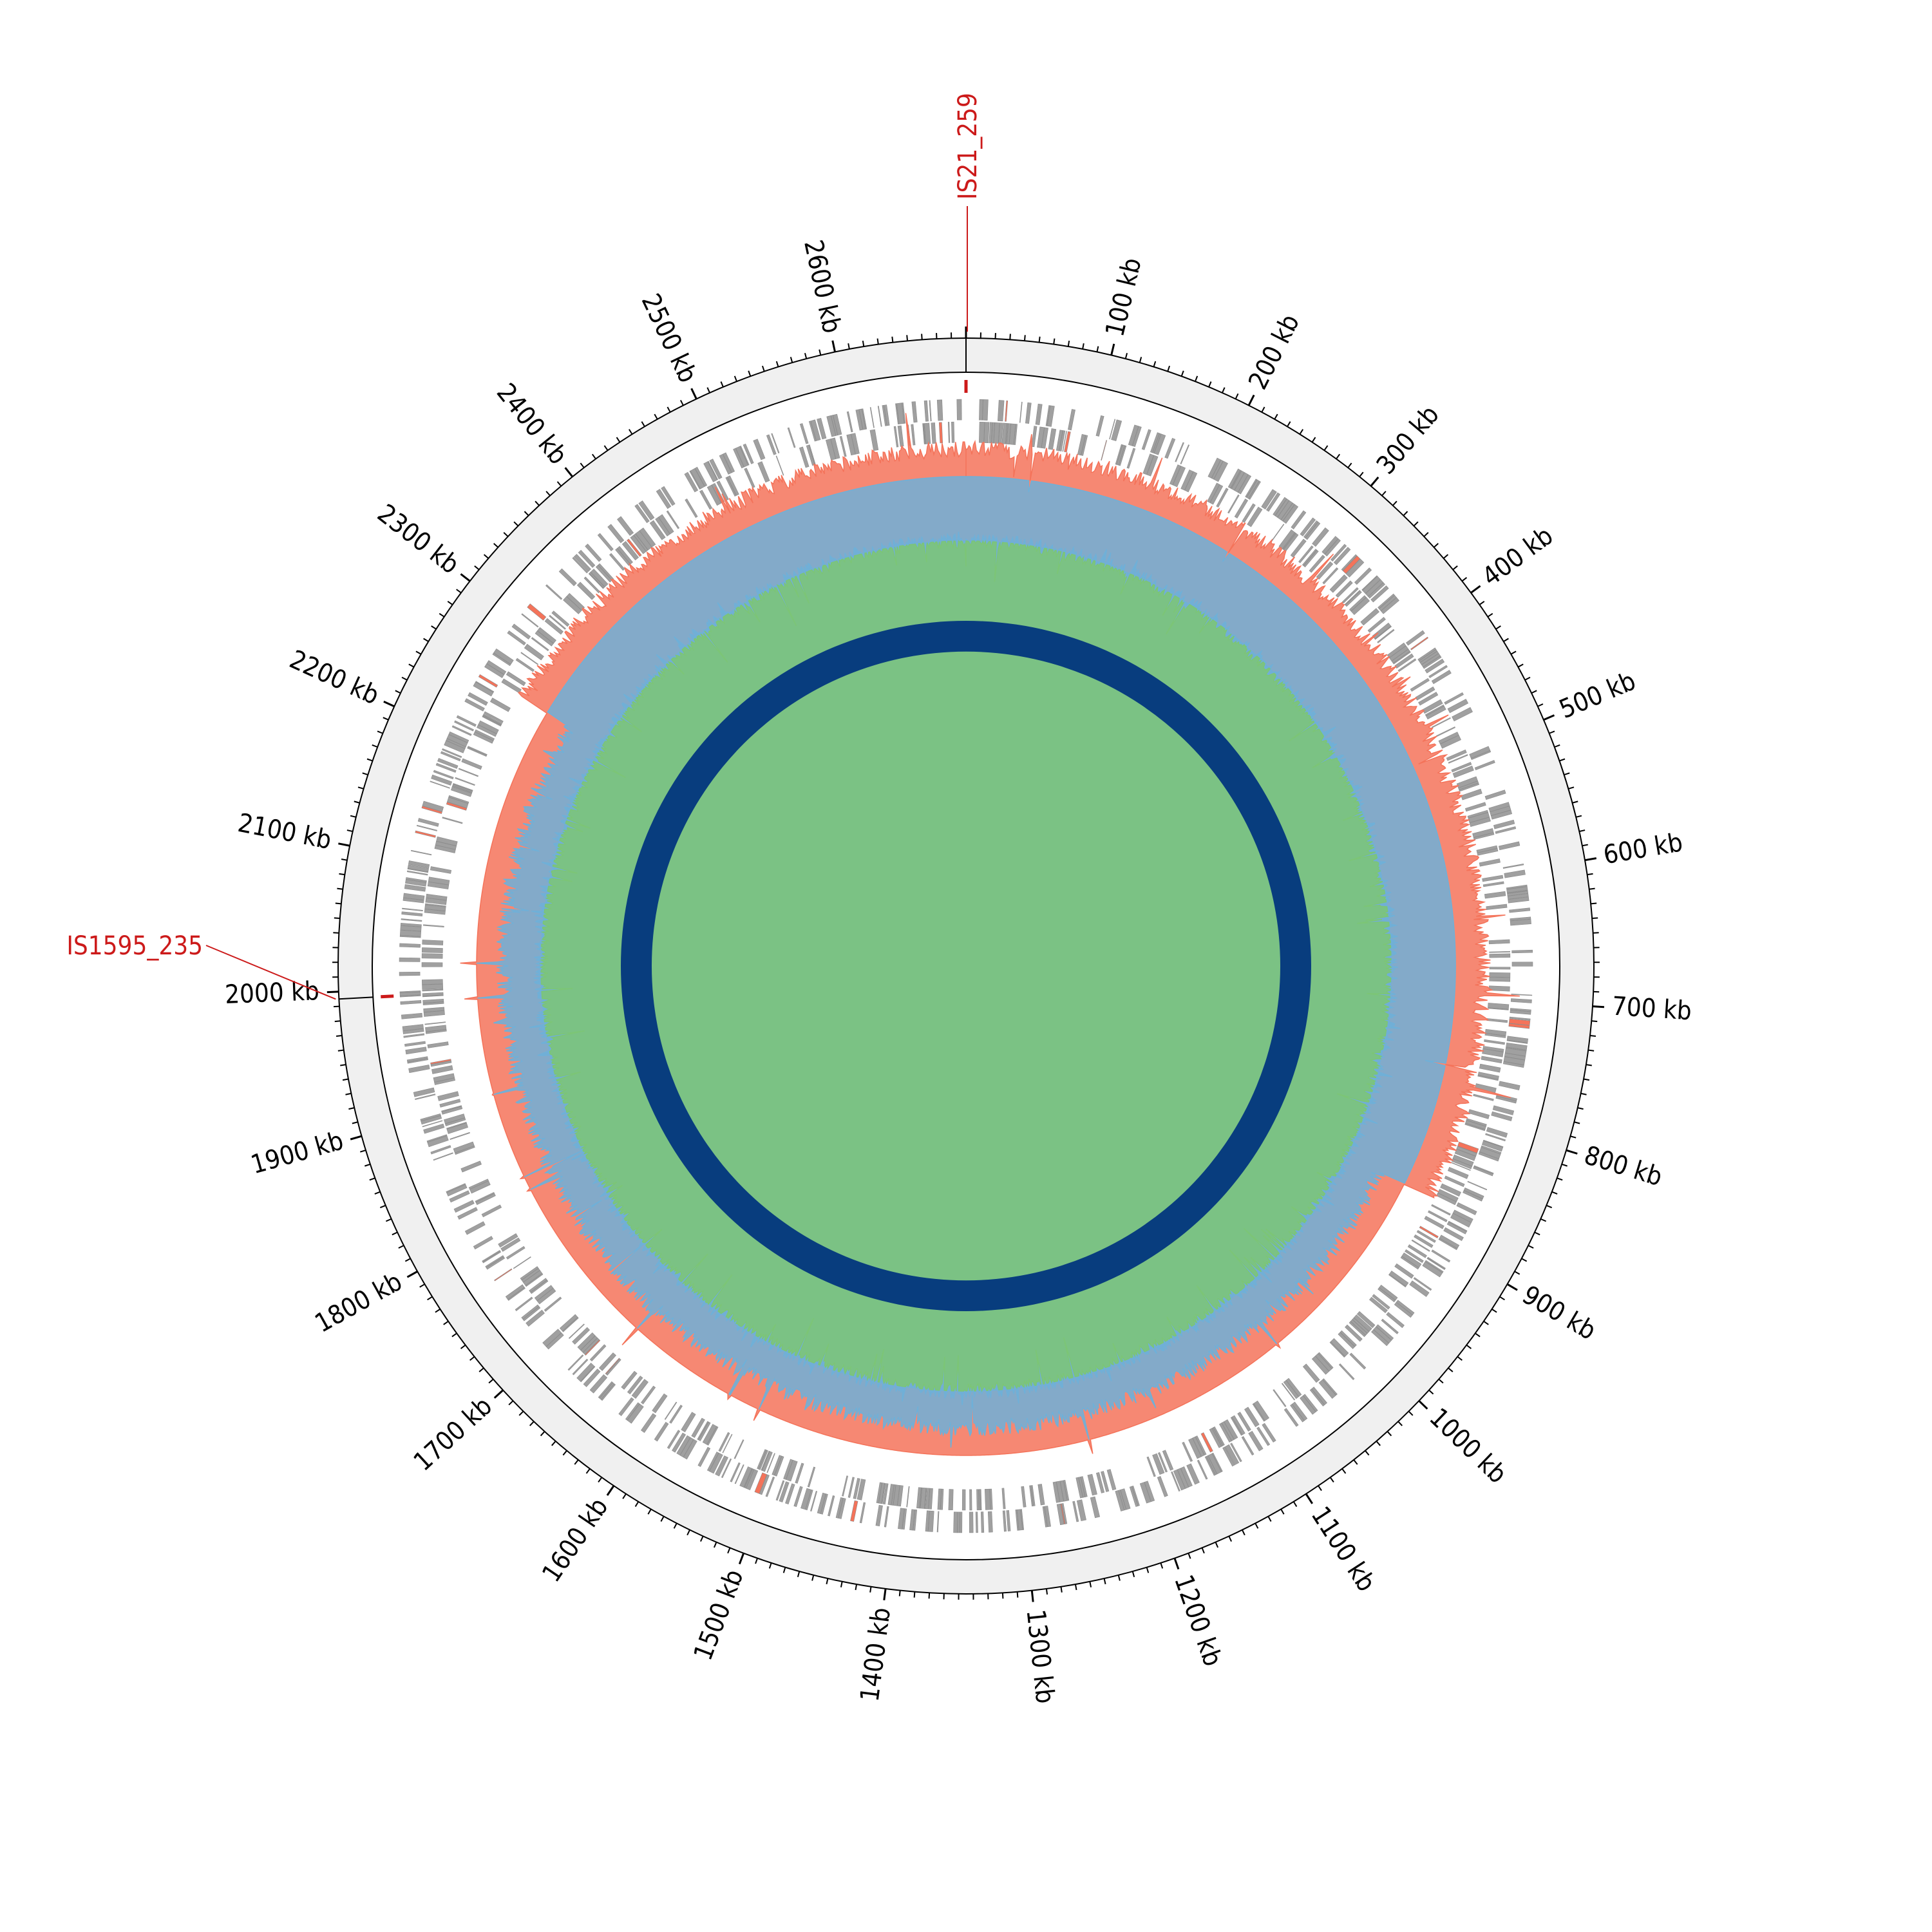 This screenshot has width=1932, height=1932. Describe the element at coordinates (719, 1615) in the screenshot. I see `tick-label: 1500 kb` at that location.